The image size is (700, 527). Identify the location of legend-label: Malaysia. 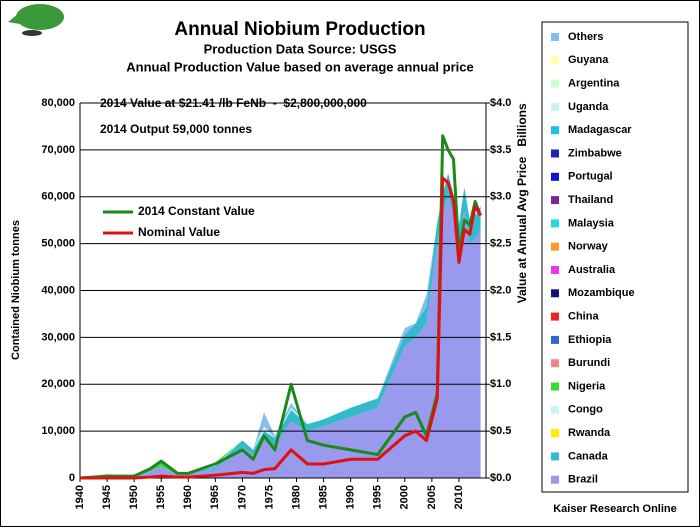
(591, 223).